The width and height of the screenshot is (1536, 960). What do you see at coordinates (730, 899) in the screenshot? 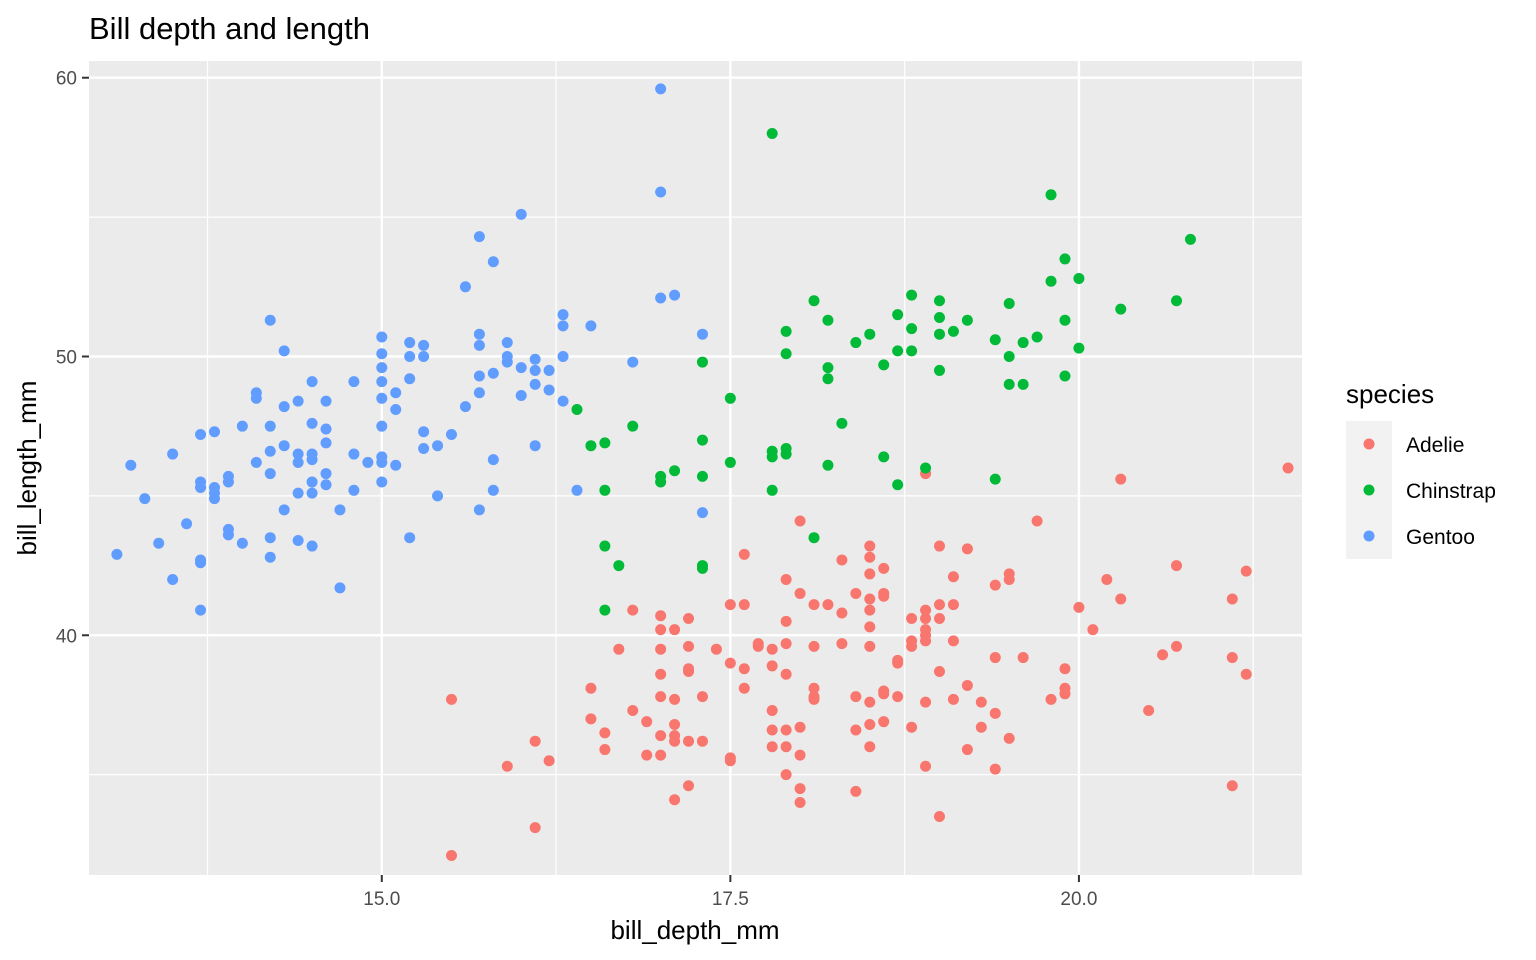
I see `x-tick-label: 17.5` at bounding box center [730, 899].